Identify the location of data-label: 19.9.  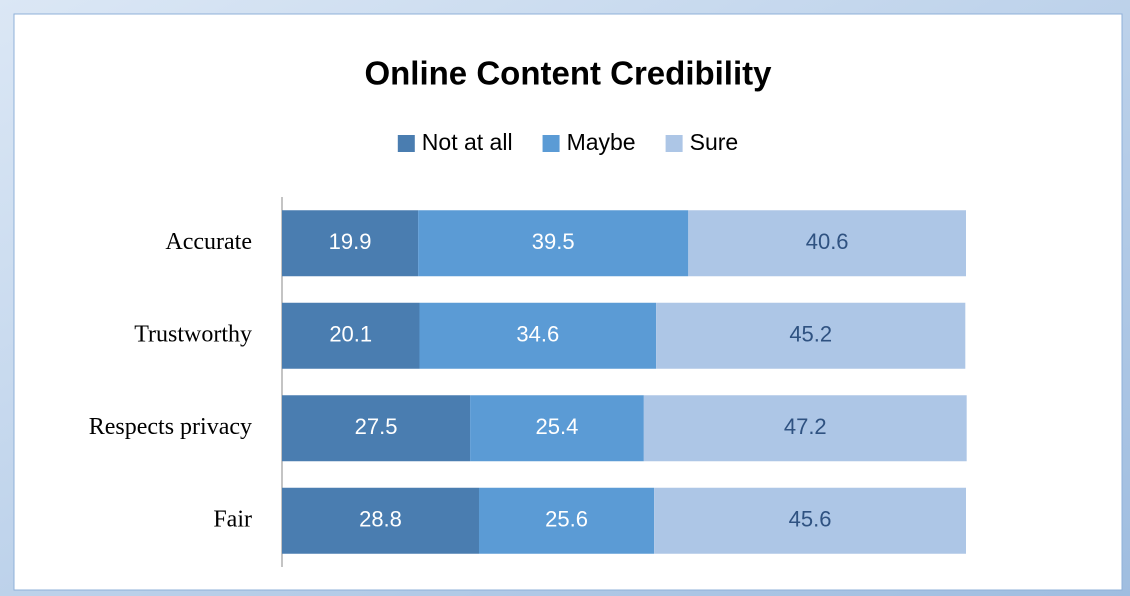
(350, 241).